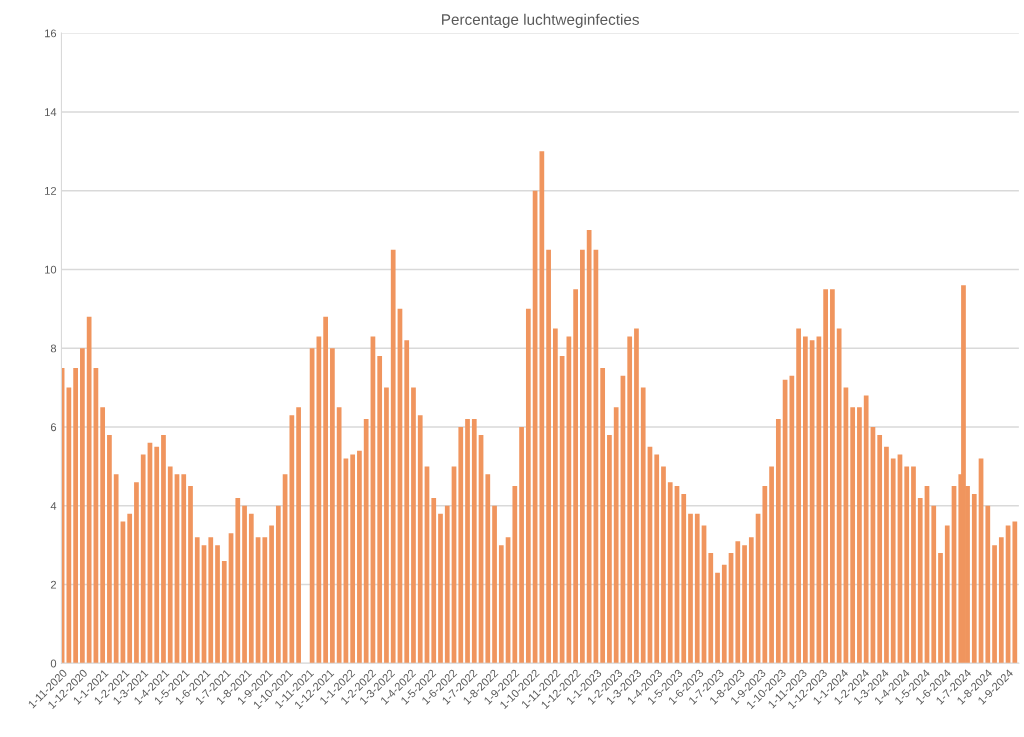 Image resolution: width=1024 pixels, height=737 pixels. I want to click on y-tick-label: 10, so click(51, 269).